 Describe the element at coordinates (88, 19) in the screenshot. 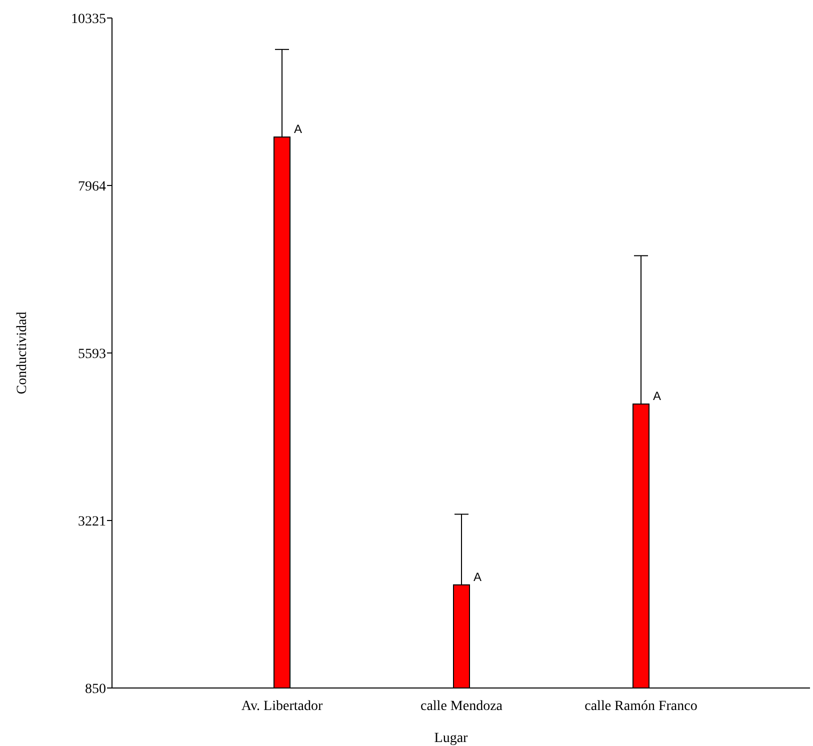

I see `y-tick-label: 10335` at that location.